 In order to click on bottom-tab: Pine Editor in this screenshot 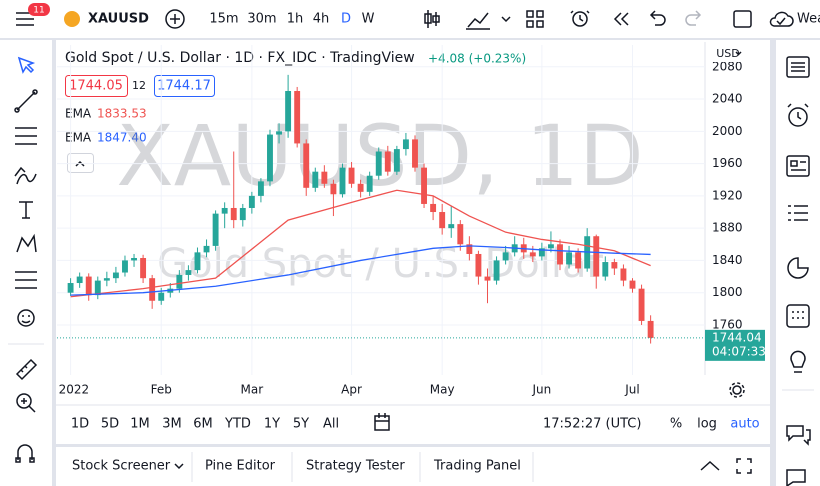, I will do `click(240, 466)`.